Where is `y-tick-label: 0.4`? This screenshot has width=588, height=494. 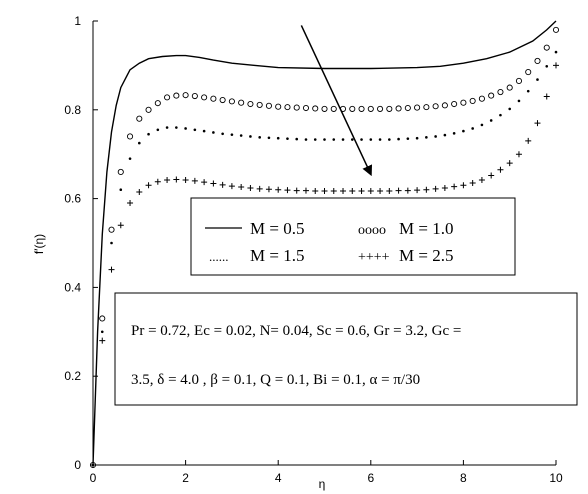
y-tick-label: 0.4 is located at coordinates (72, 287).